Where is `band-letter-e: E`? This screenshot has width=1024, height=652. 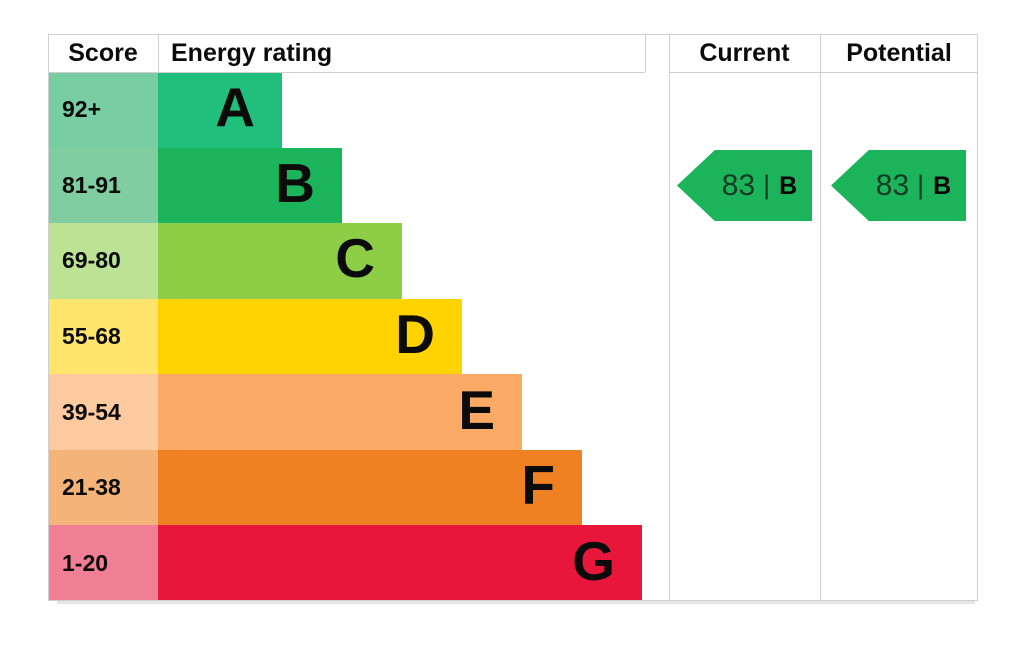 band-letter-e: E is located at coordinates (476, 409).